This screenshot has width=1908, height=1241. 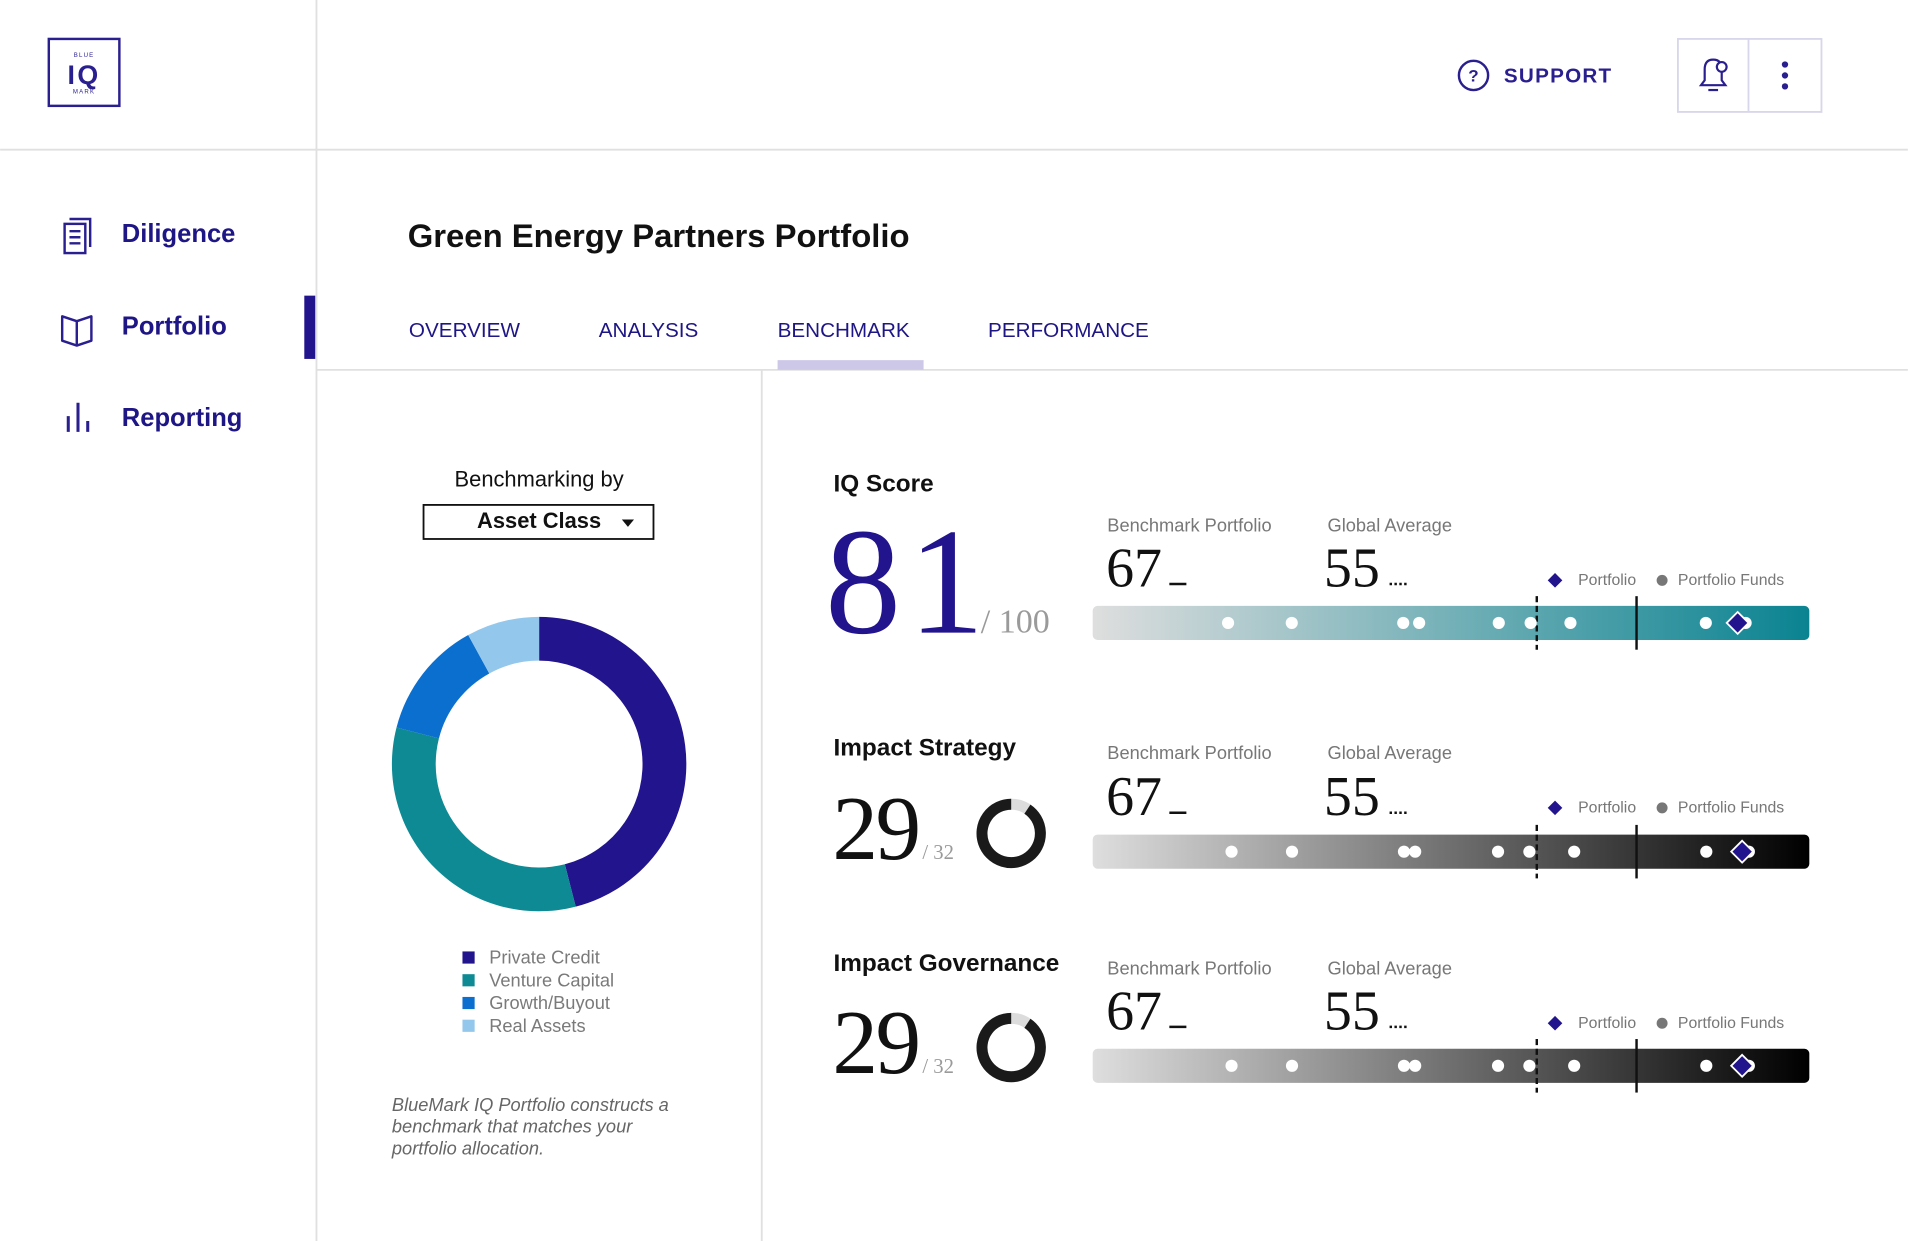 I want to click on asset-class-dropdown: Asset Class, so click(x=538, y=522).